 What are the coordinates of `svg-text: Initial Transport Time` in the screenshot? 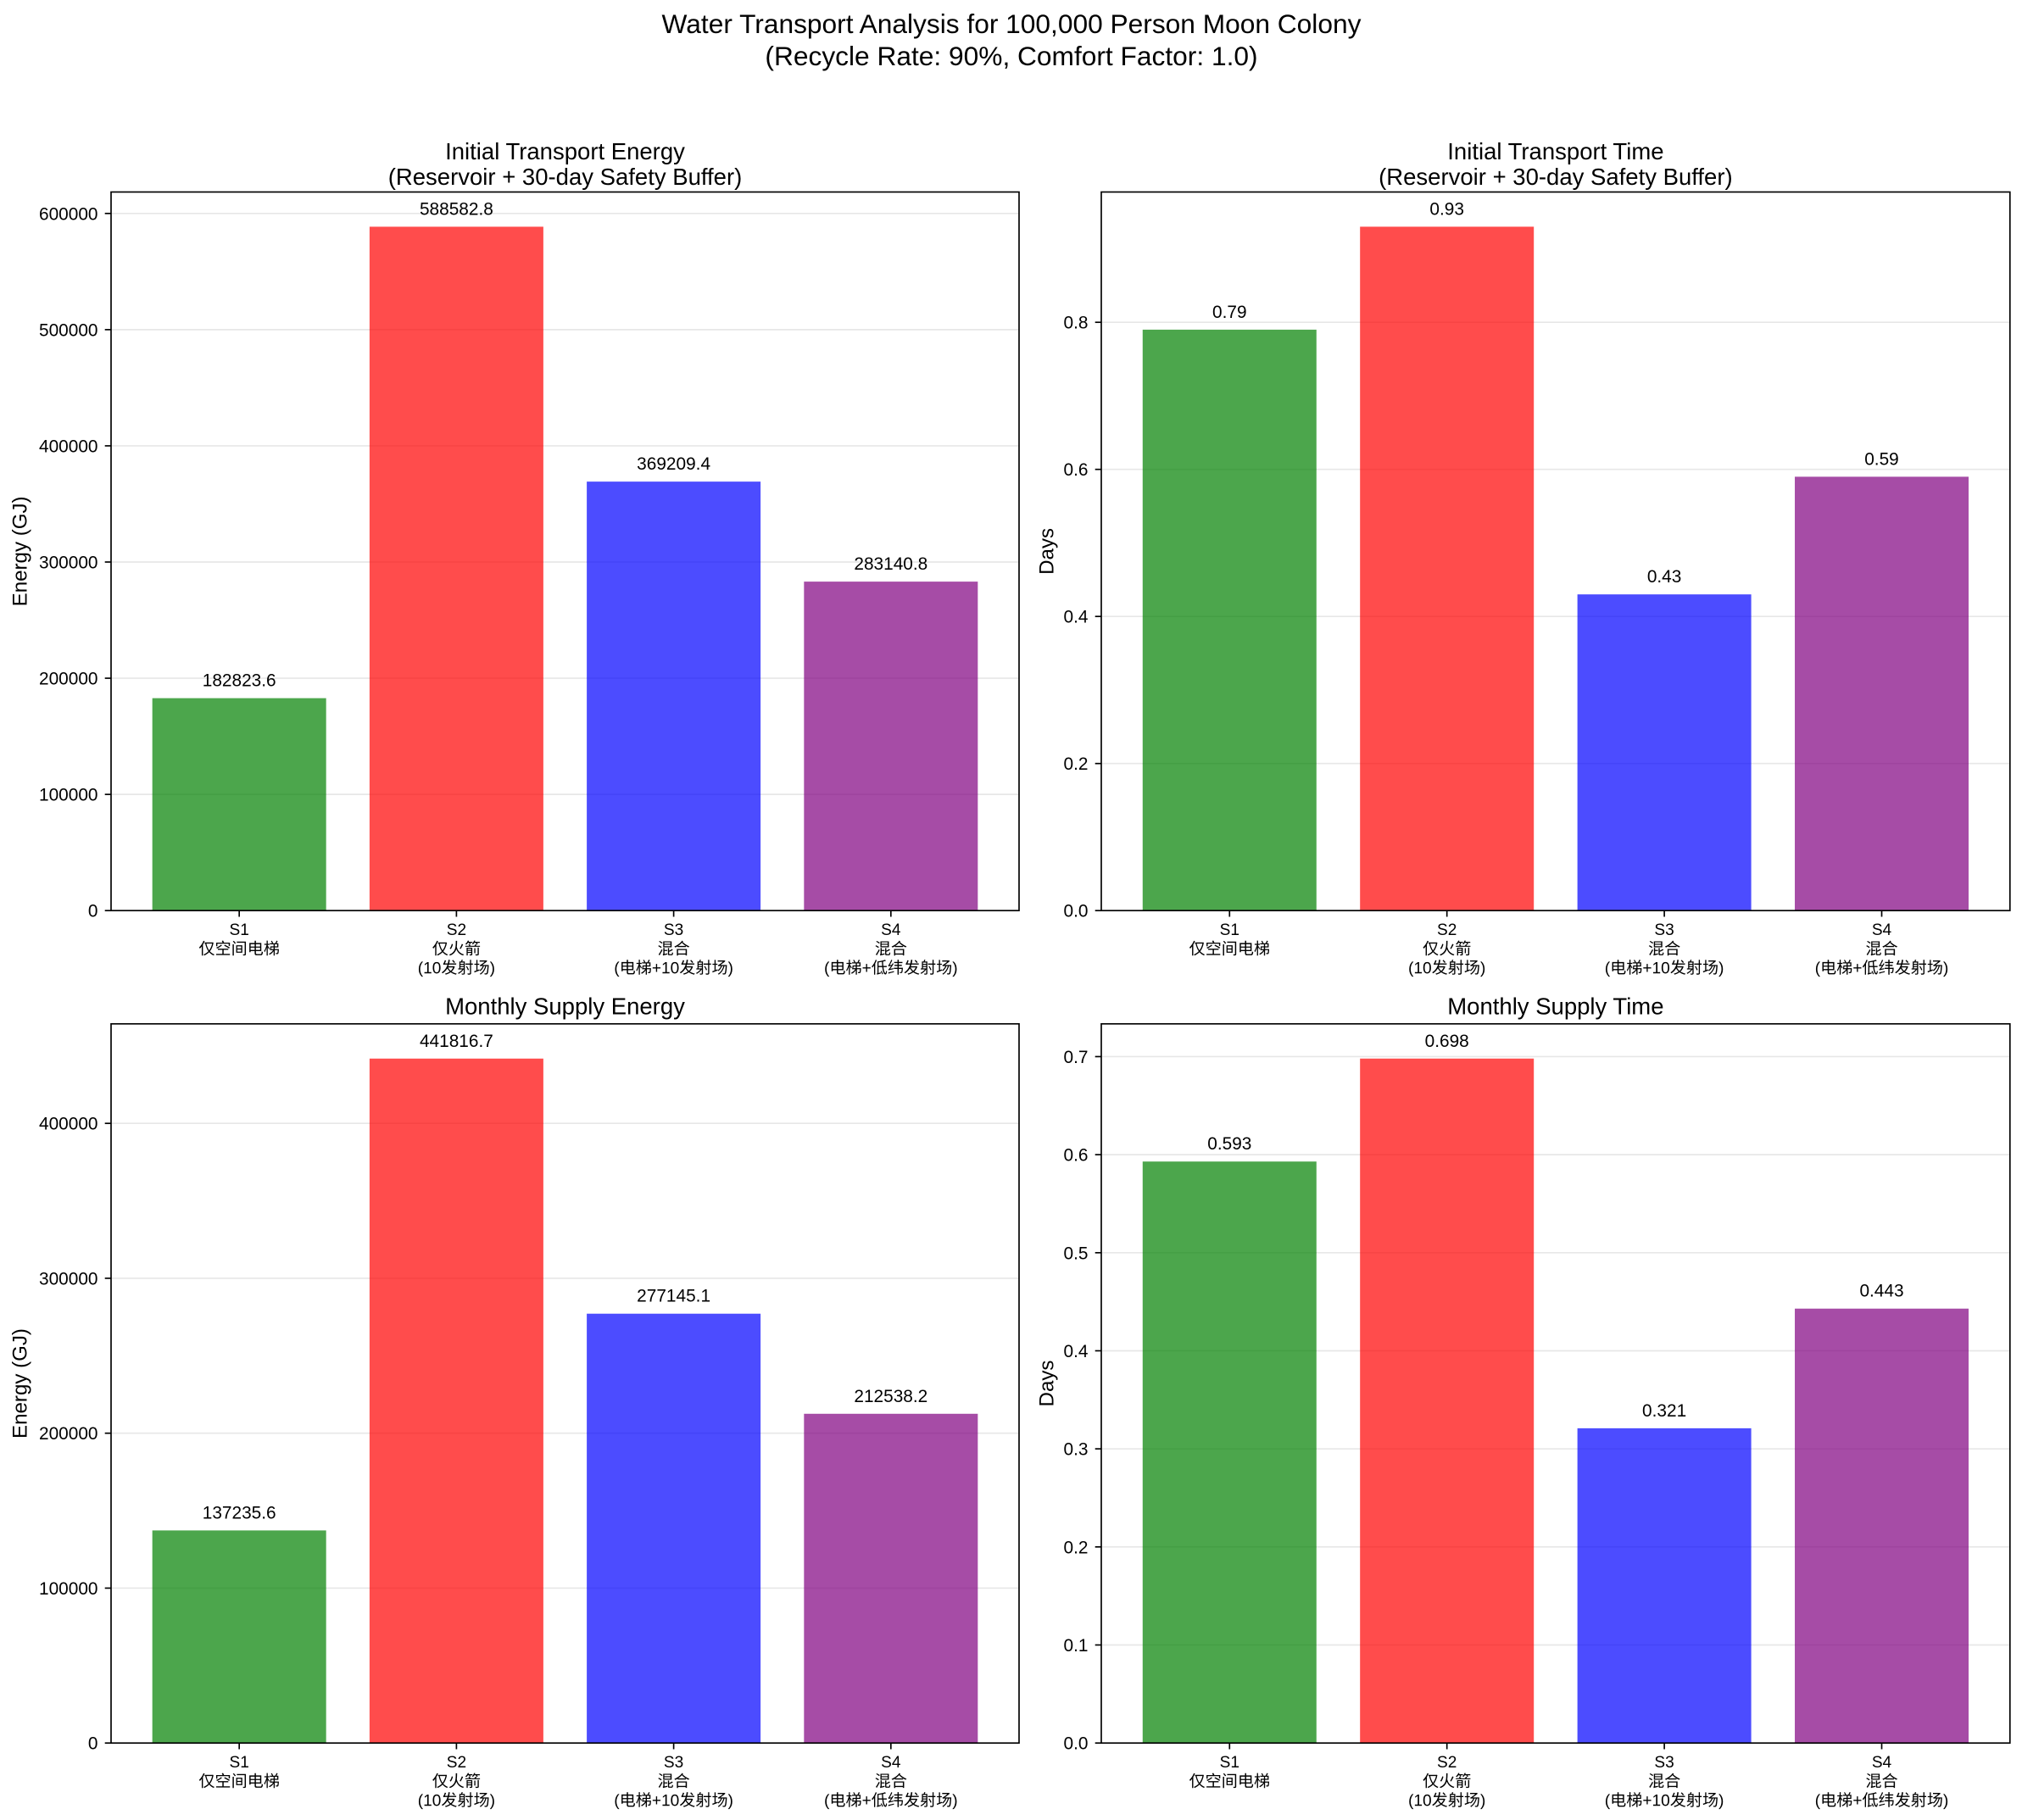 It's located at (1555, 151).